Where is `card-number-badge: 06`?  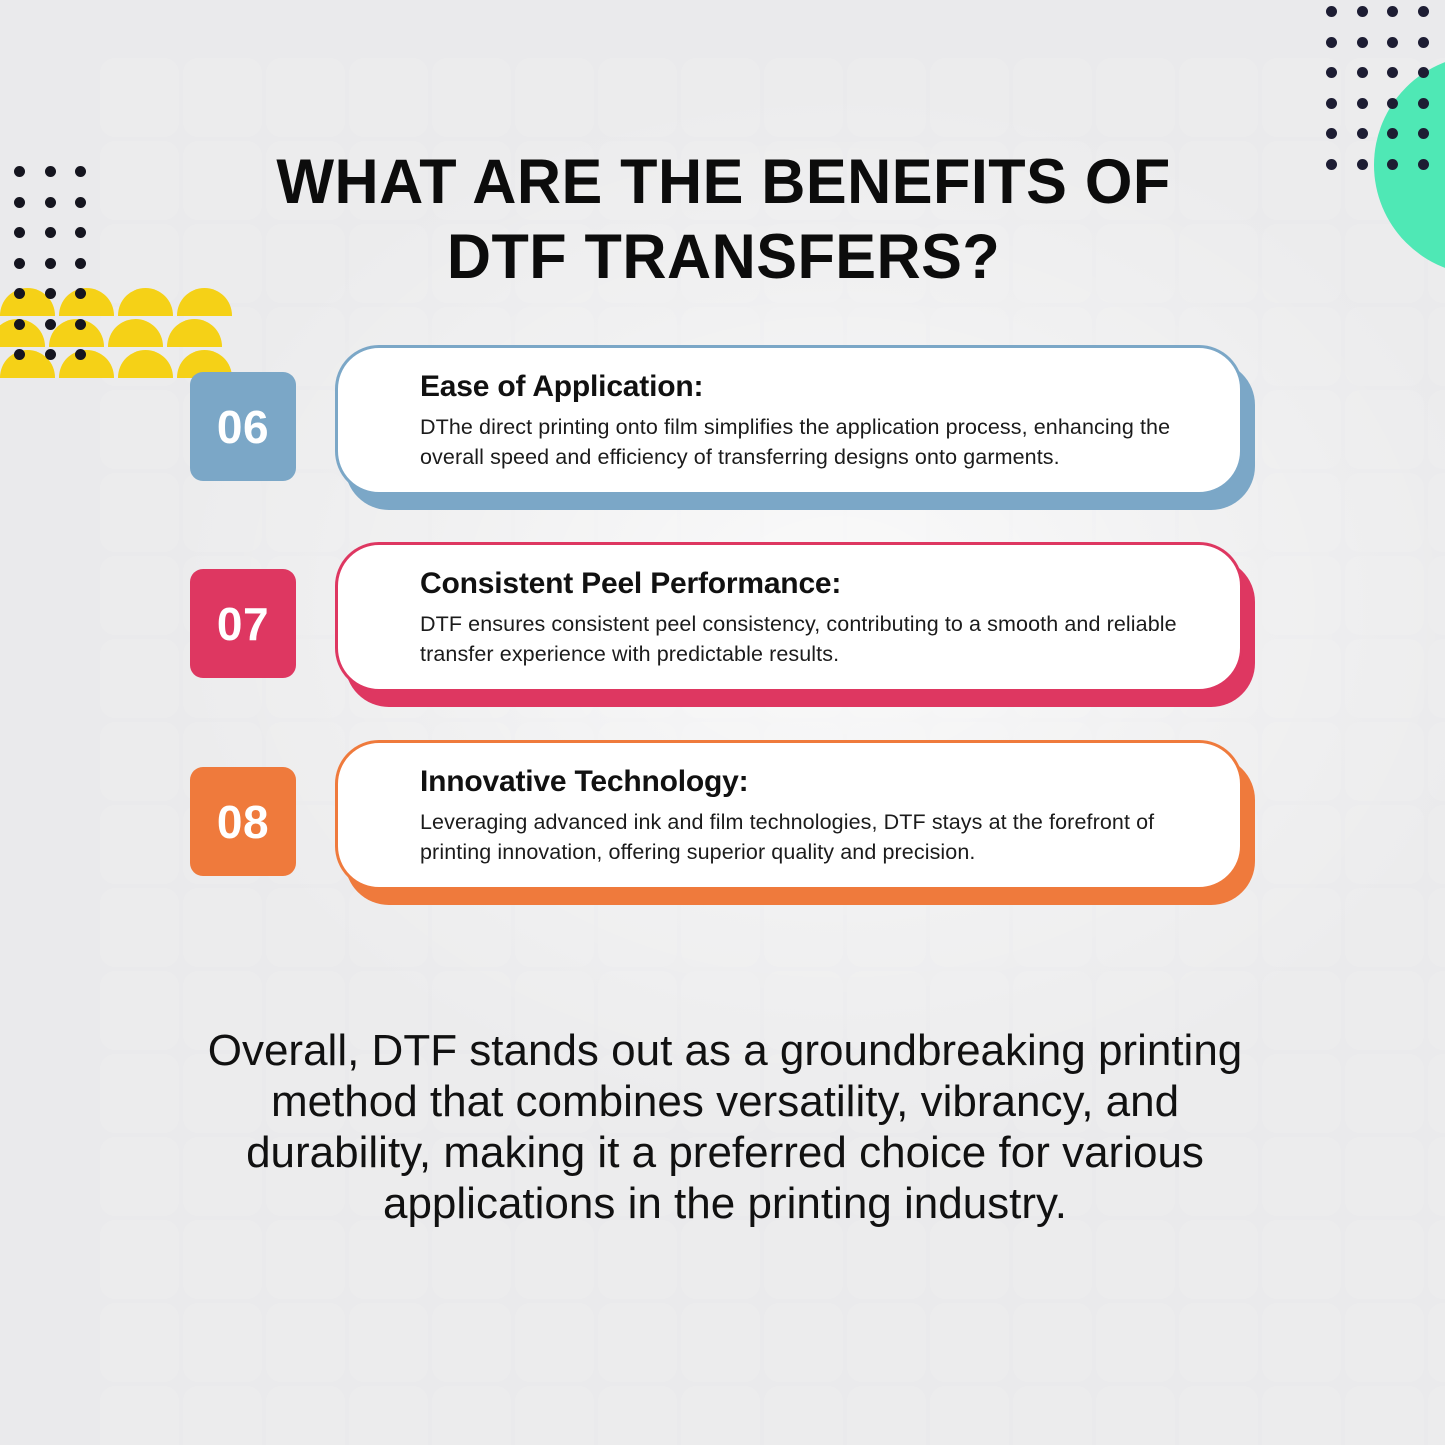
card-number-badge: 06 is located at coordinates (243, 426).